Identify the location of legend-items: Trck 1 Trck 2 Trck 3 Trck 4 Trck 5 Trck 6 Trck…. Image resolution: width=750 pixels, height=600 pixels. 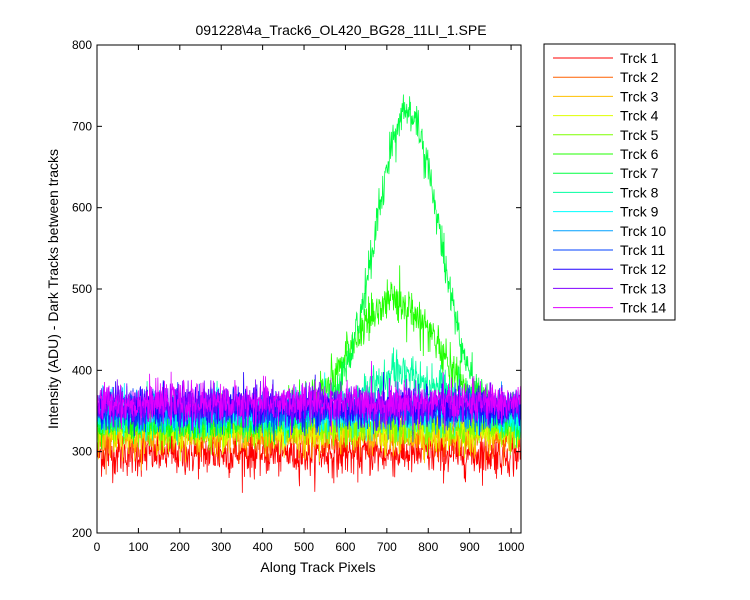
(609, 183).